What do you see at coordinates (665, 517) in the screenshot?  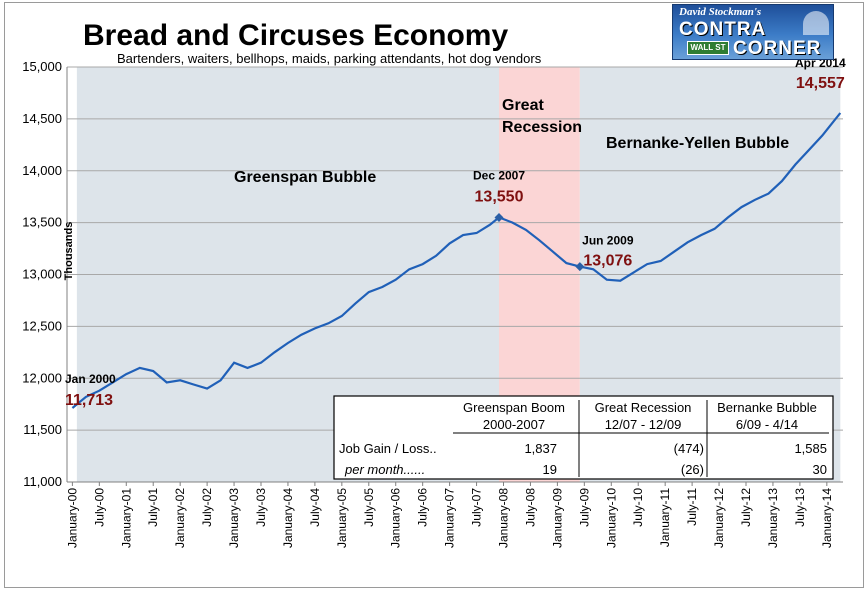 I see `x-tick-label: January-11` at bounding box center [665, 517].